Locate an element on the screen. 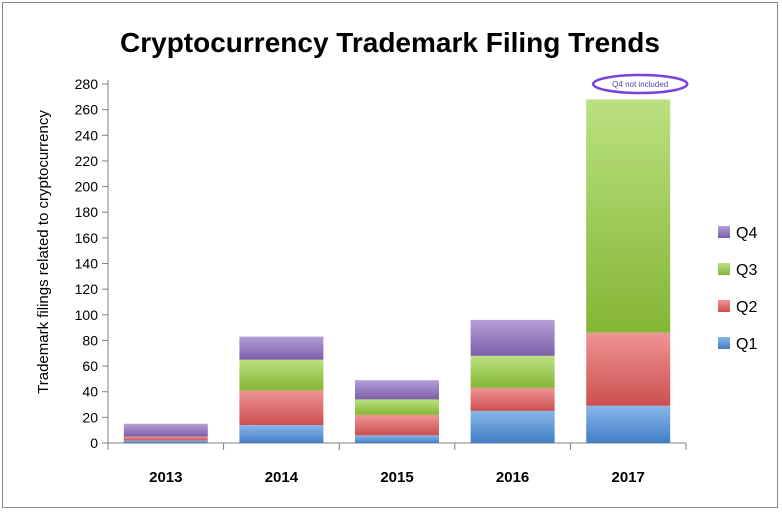 The height and width of the screenshot is (512, 782). y-tick-label: 0 is located at coordinates (94, 443).